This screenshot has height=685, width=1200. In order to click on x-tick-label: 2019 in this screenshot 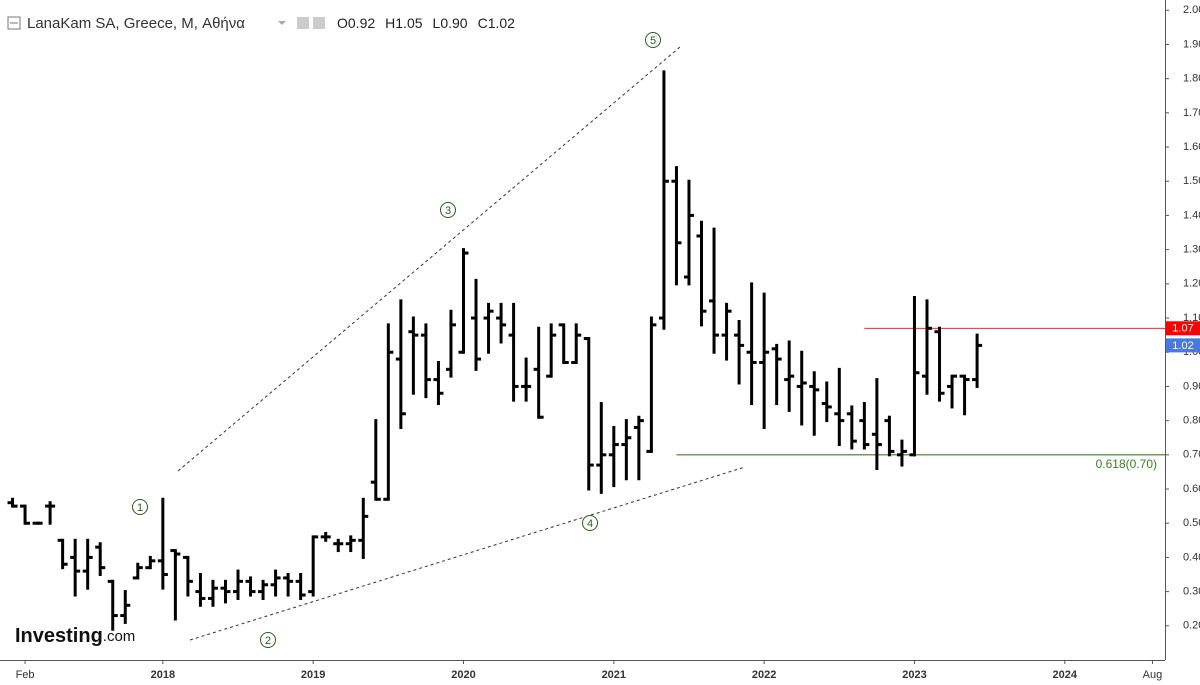, I will do `click(313, 675)`.